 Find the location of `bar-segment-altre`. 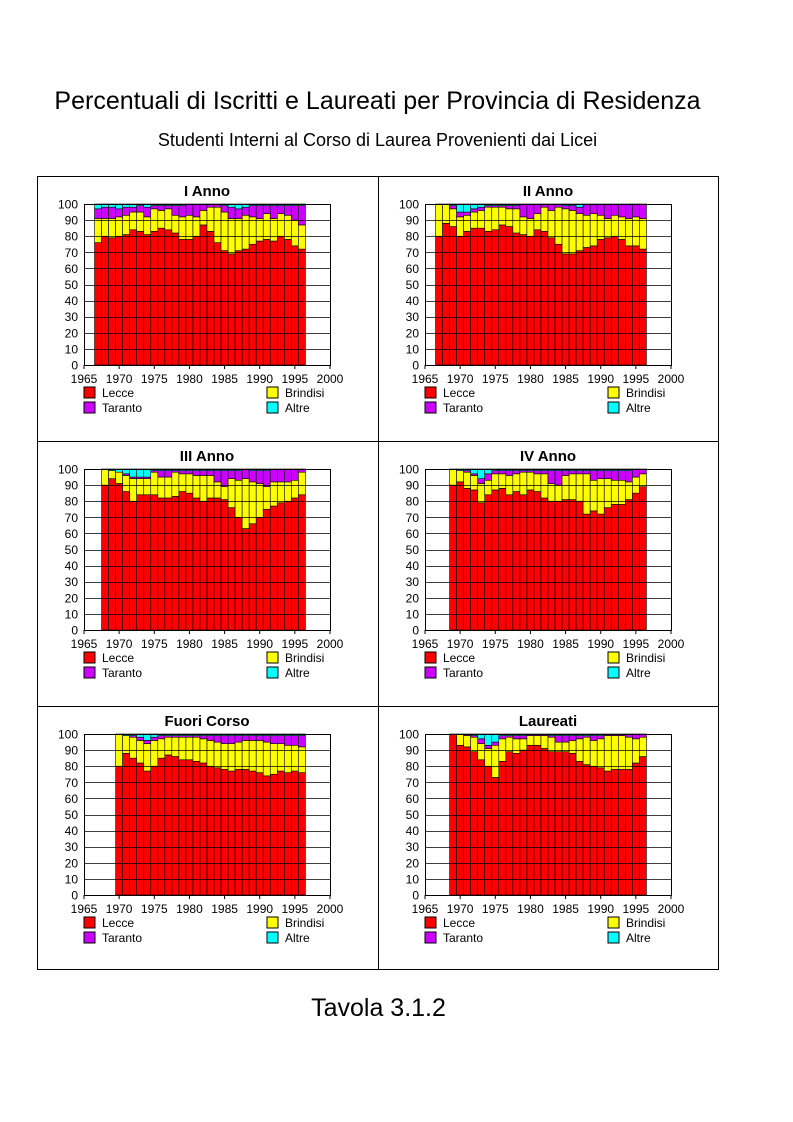

bar-segment-altre is located at coordinates (147, 473).